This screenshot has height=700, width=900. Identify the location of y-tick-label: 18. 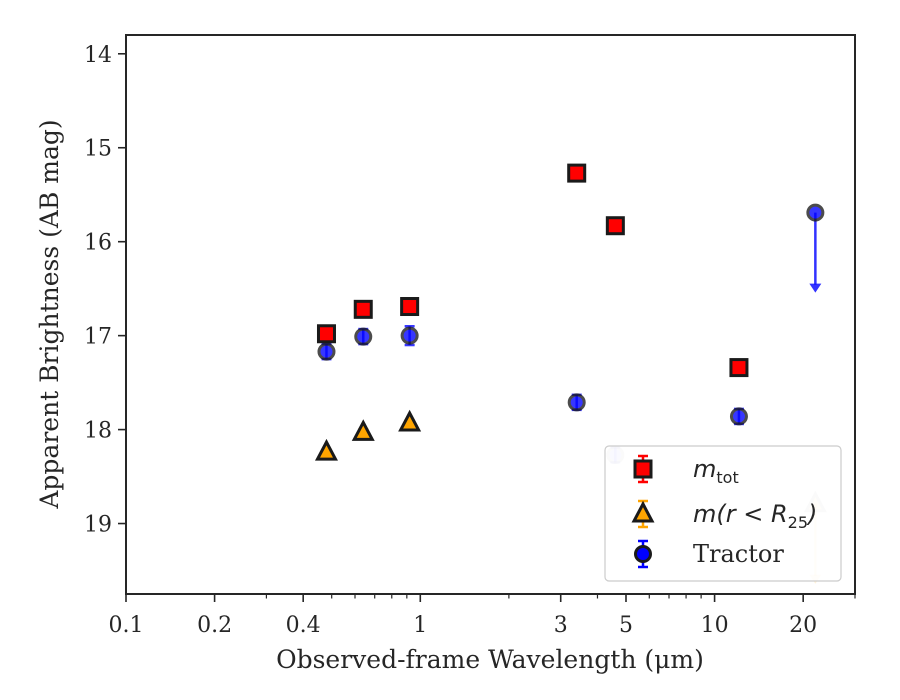
(98, 431).